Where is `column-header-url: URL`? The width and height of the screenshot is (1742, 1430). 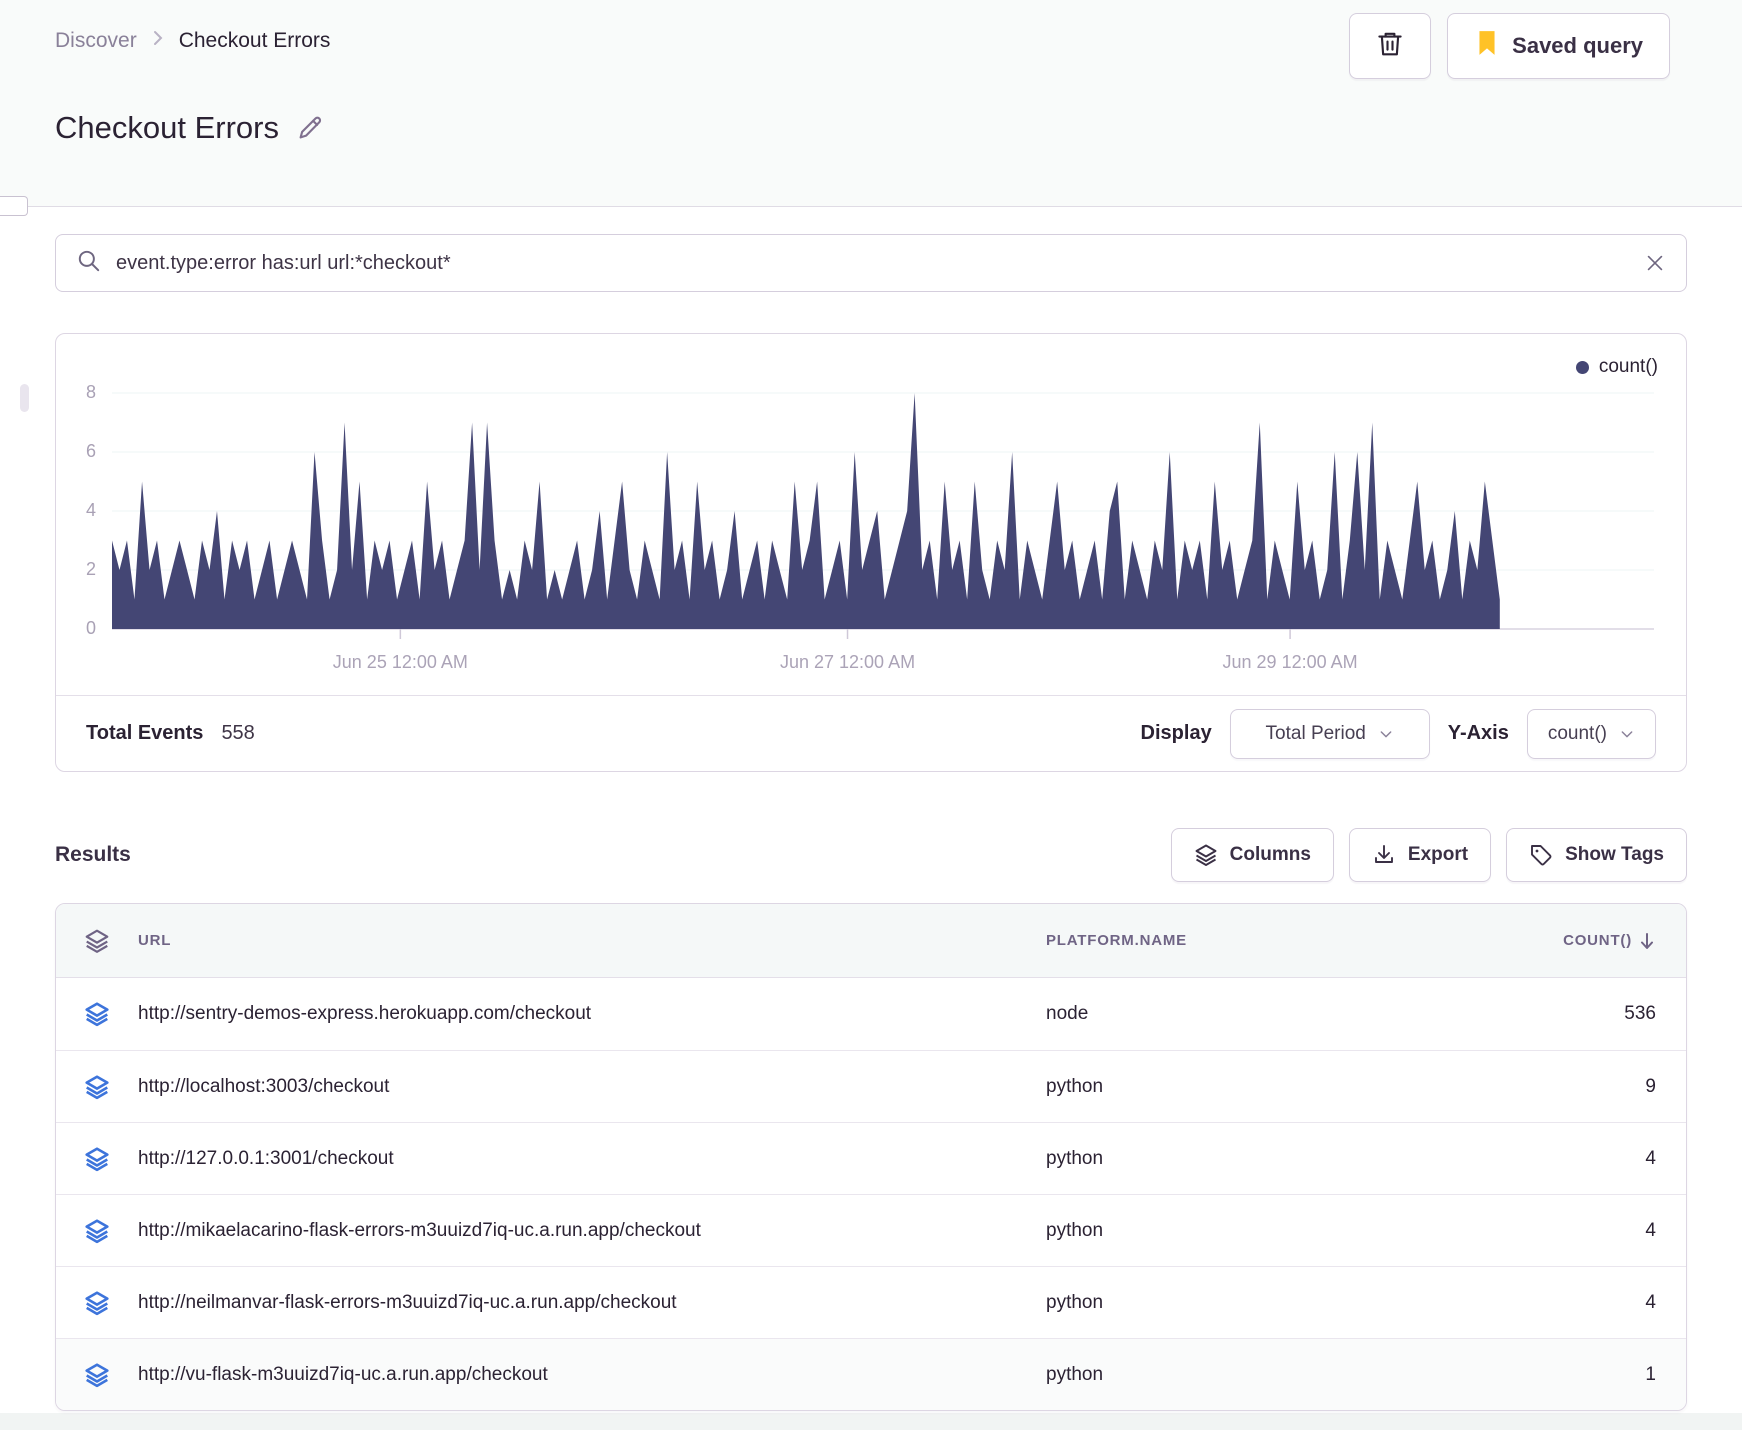
column-header-url: URL is located at coordinates (155, 940).